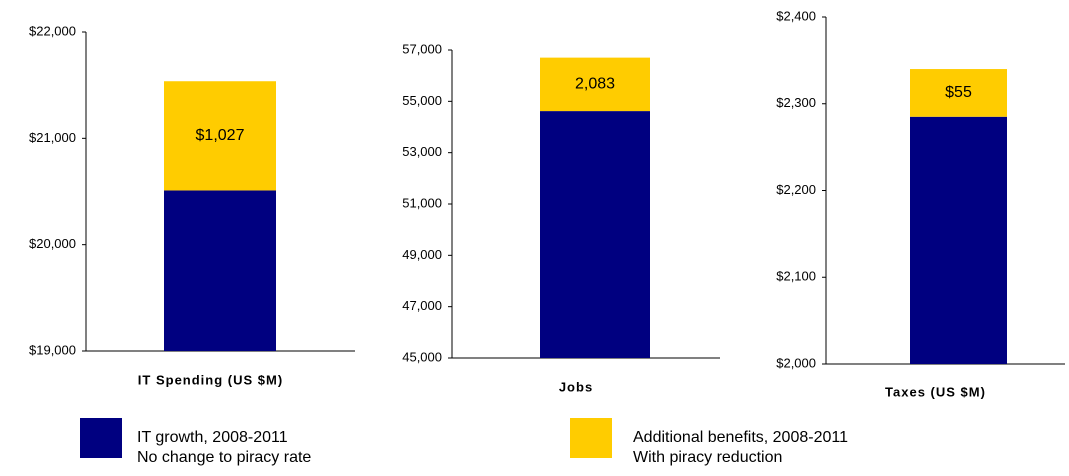  Describe the element at coordinates (422, 305) in the screenshot. I see `y-tick-label: 47,000` at that location.